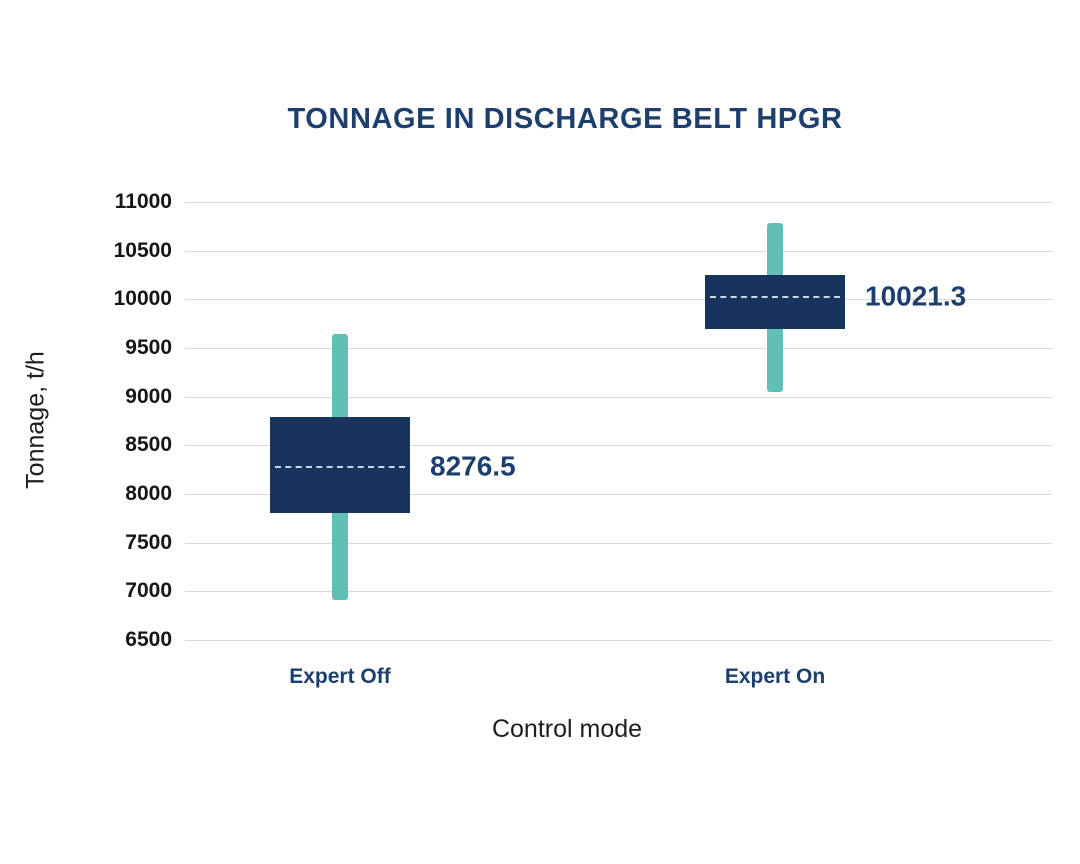 The width and height of the screenshot is (1080, 864). What do you see at coordinates (473, 466) in the screenshot?
I see `mean-value-label: 8276.5` at bounding box center [473, 466].